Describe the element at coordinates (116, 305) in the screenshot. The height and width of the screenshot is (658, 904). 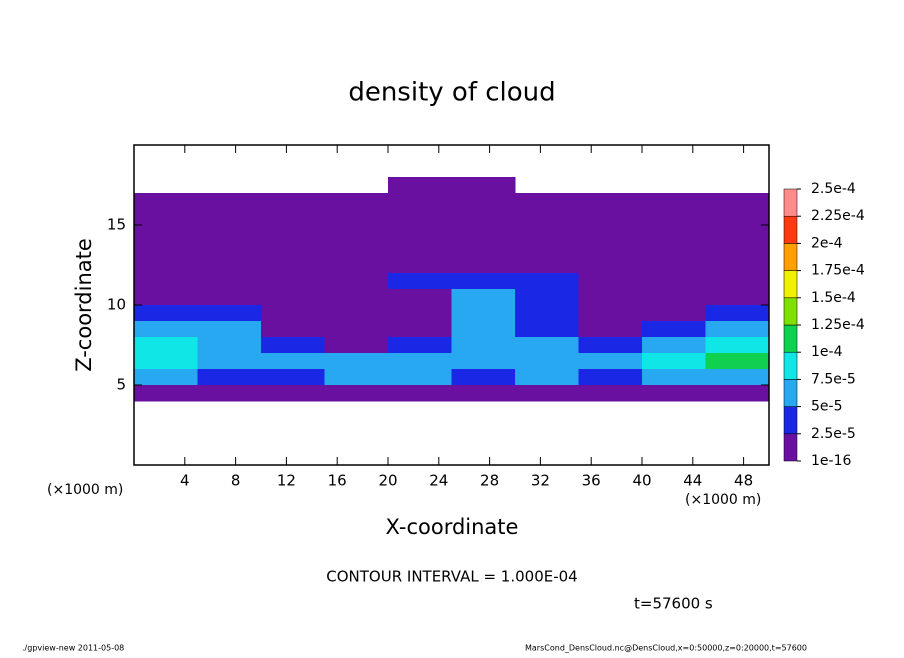
I see `y-tick-label: 10` at that location.